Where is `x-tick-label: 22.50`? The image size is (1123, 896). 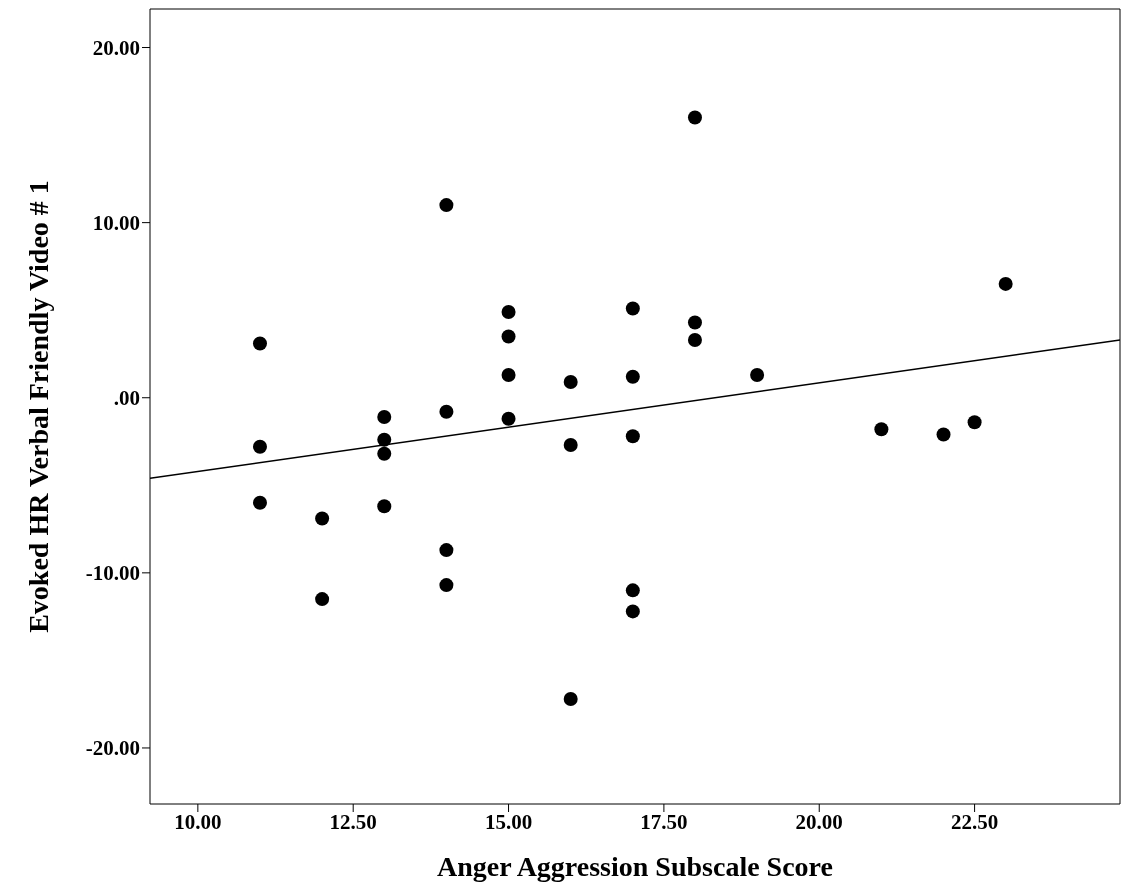
x-tick-label: 22.50 is located at coordinates (974, 821).